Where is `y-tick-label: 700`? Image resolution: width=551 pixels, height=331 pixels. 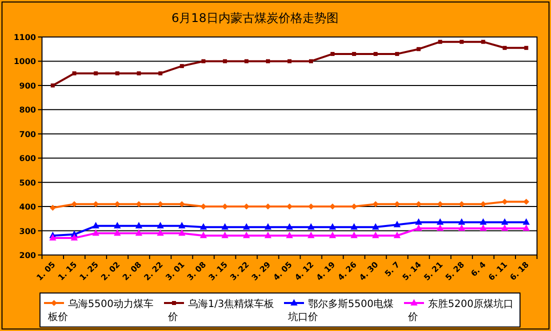 y-tick-label: 700 is located at coordinates (27, 134).